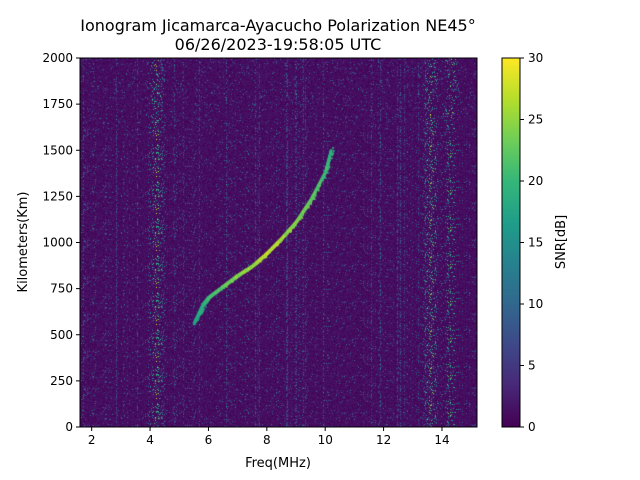  What do you see at coordinates (92, 440) in the screenshot?
I see `x-tick-label: 2` at bounding box center [92, 440].